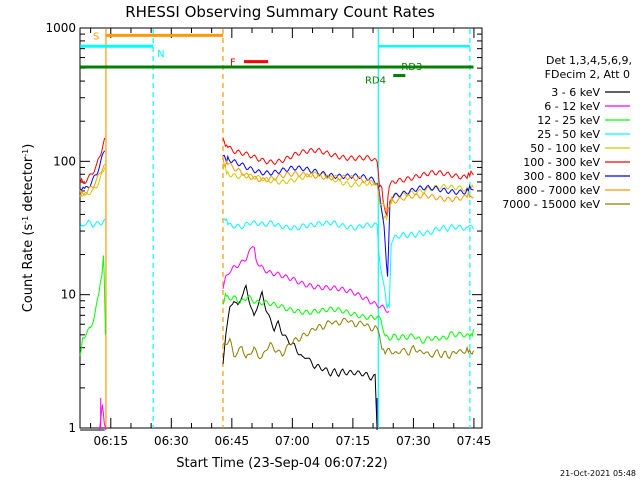 This screenshot has height=480, width=640. What do you see at coordinates (561, 162) in the screenshot?
I see `legend-label: 100 - 300 keV` at bounding box center [561, 162].